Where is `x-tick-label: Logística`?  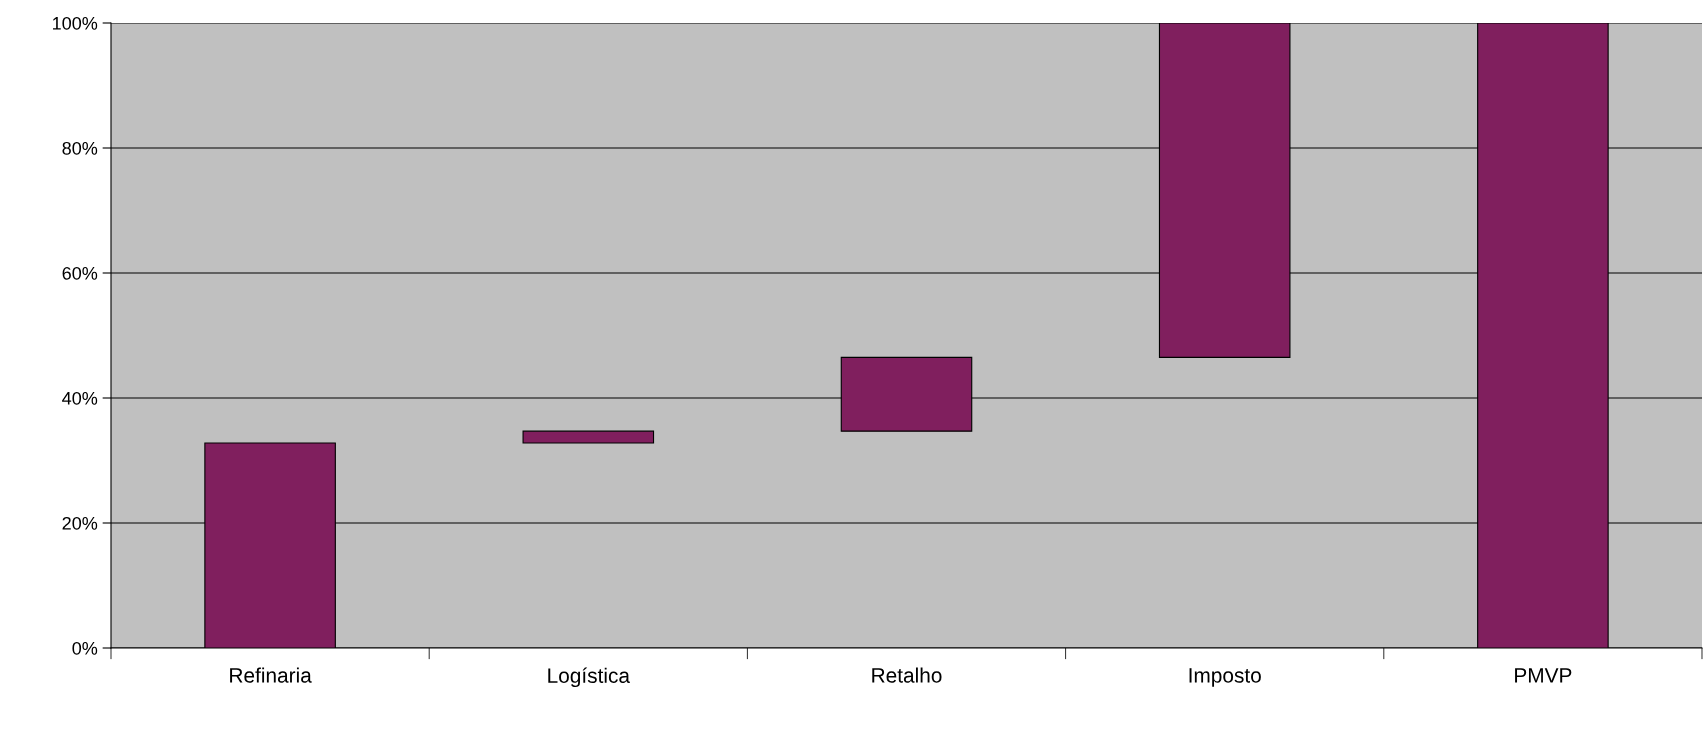 x-tick-label: Logística is located at coordinates (589, 677).